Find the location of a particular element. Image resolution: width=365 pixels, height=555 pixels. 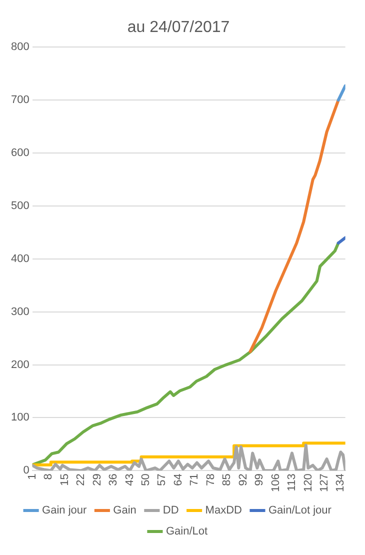

x-tick-label: 29 is located at coordinates (97, 480).